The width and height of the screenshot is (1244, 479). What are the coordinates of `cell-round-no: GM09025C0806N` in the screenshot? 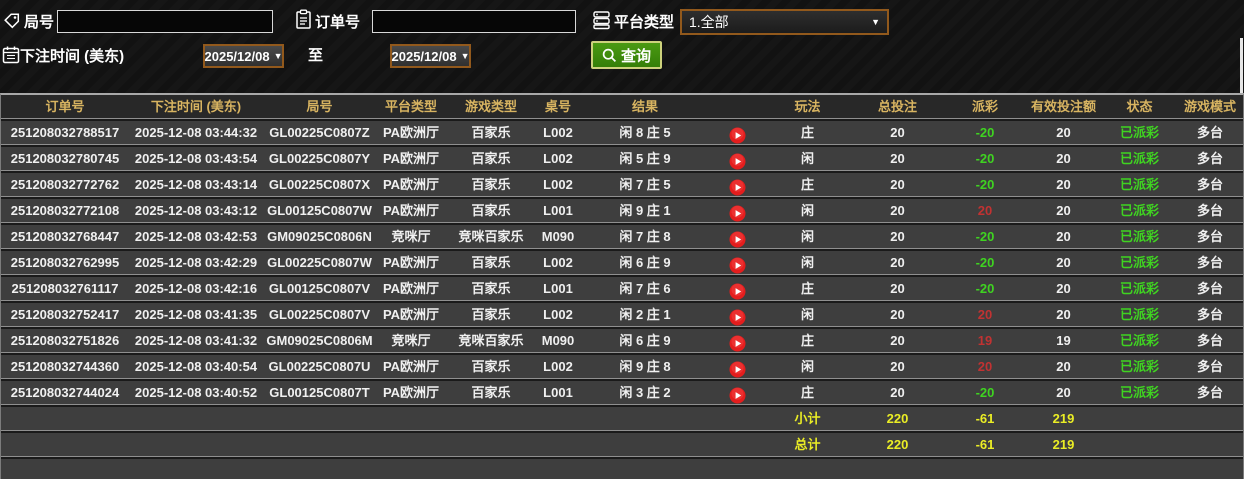 It's located at (319, 236).